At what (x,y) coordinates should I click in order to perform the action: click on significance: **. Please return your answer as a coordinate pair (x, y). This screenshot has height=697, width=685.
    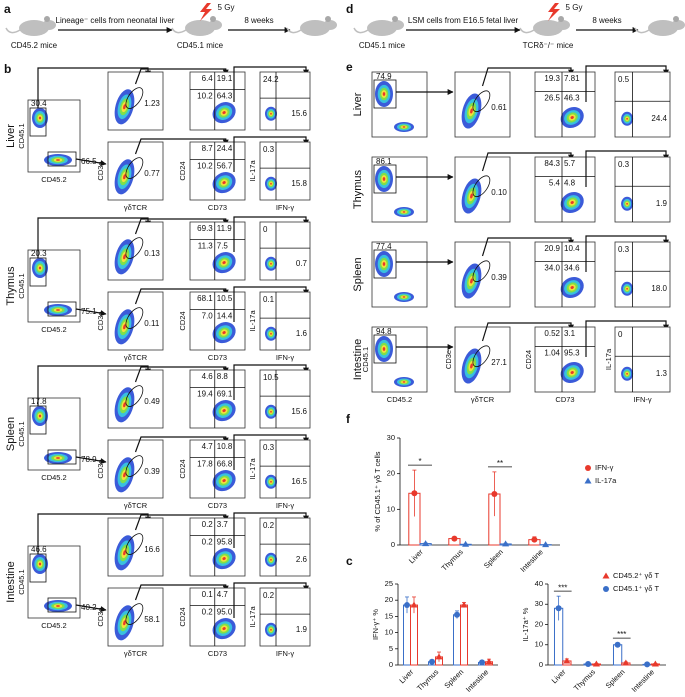
    Looking at the image, I should click on (500, 463).